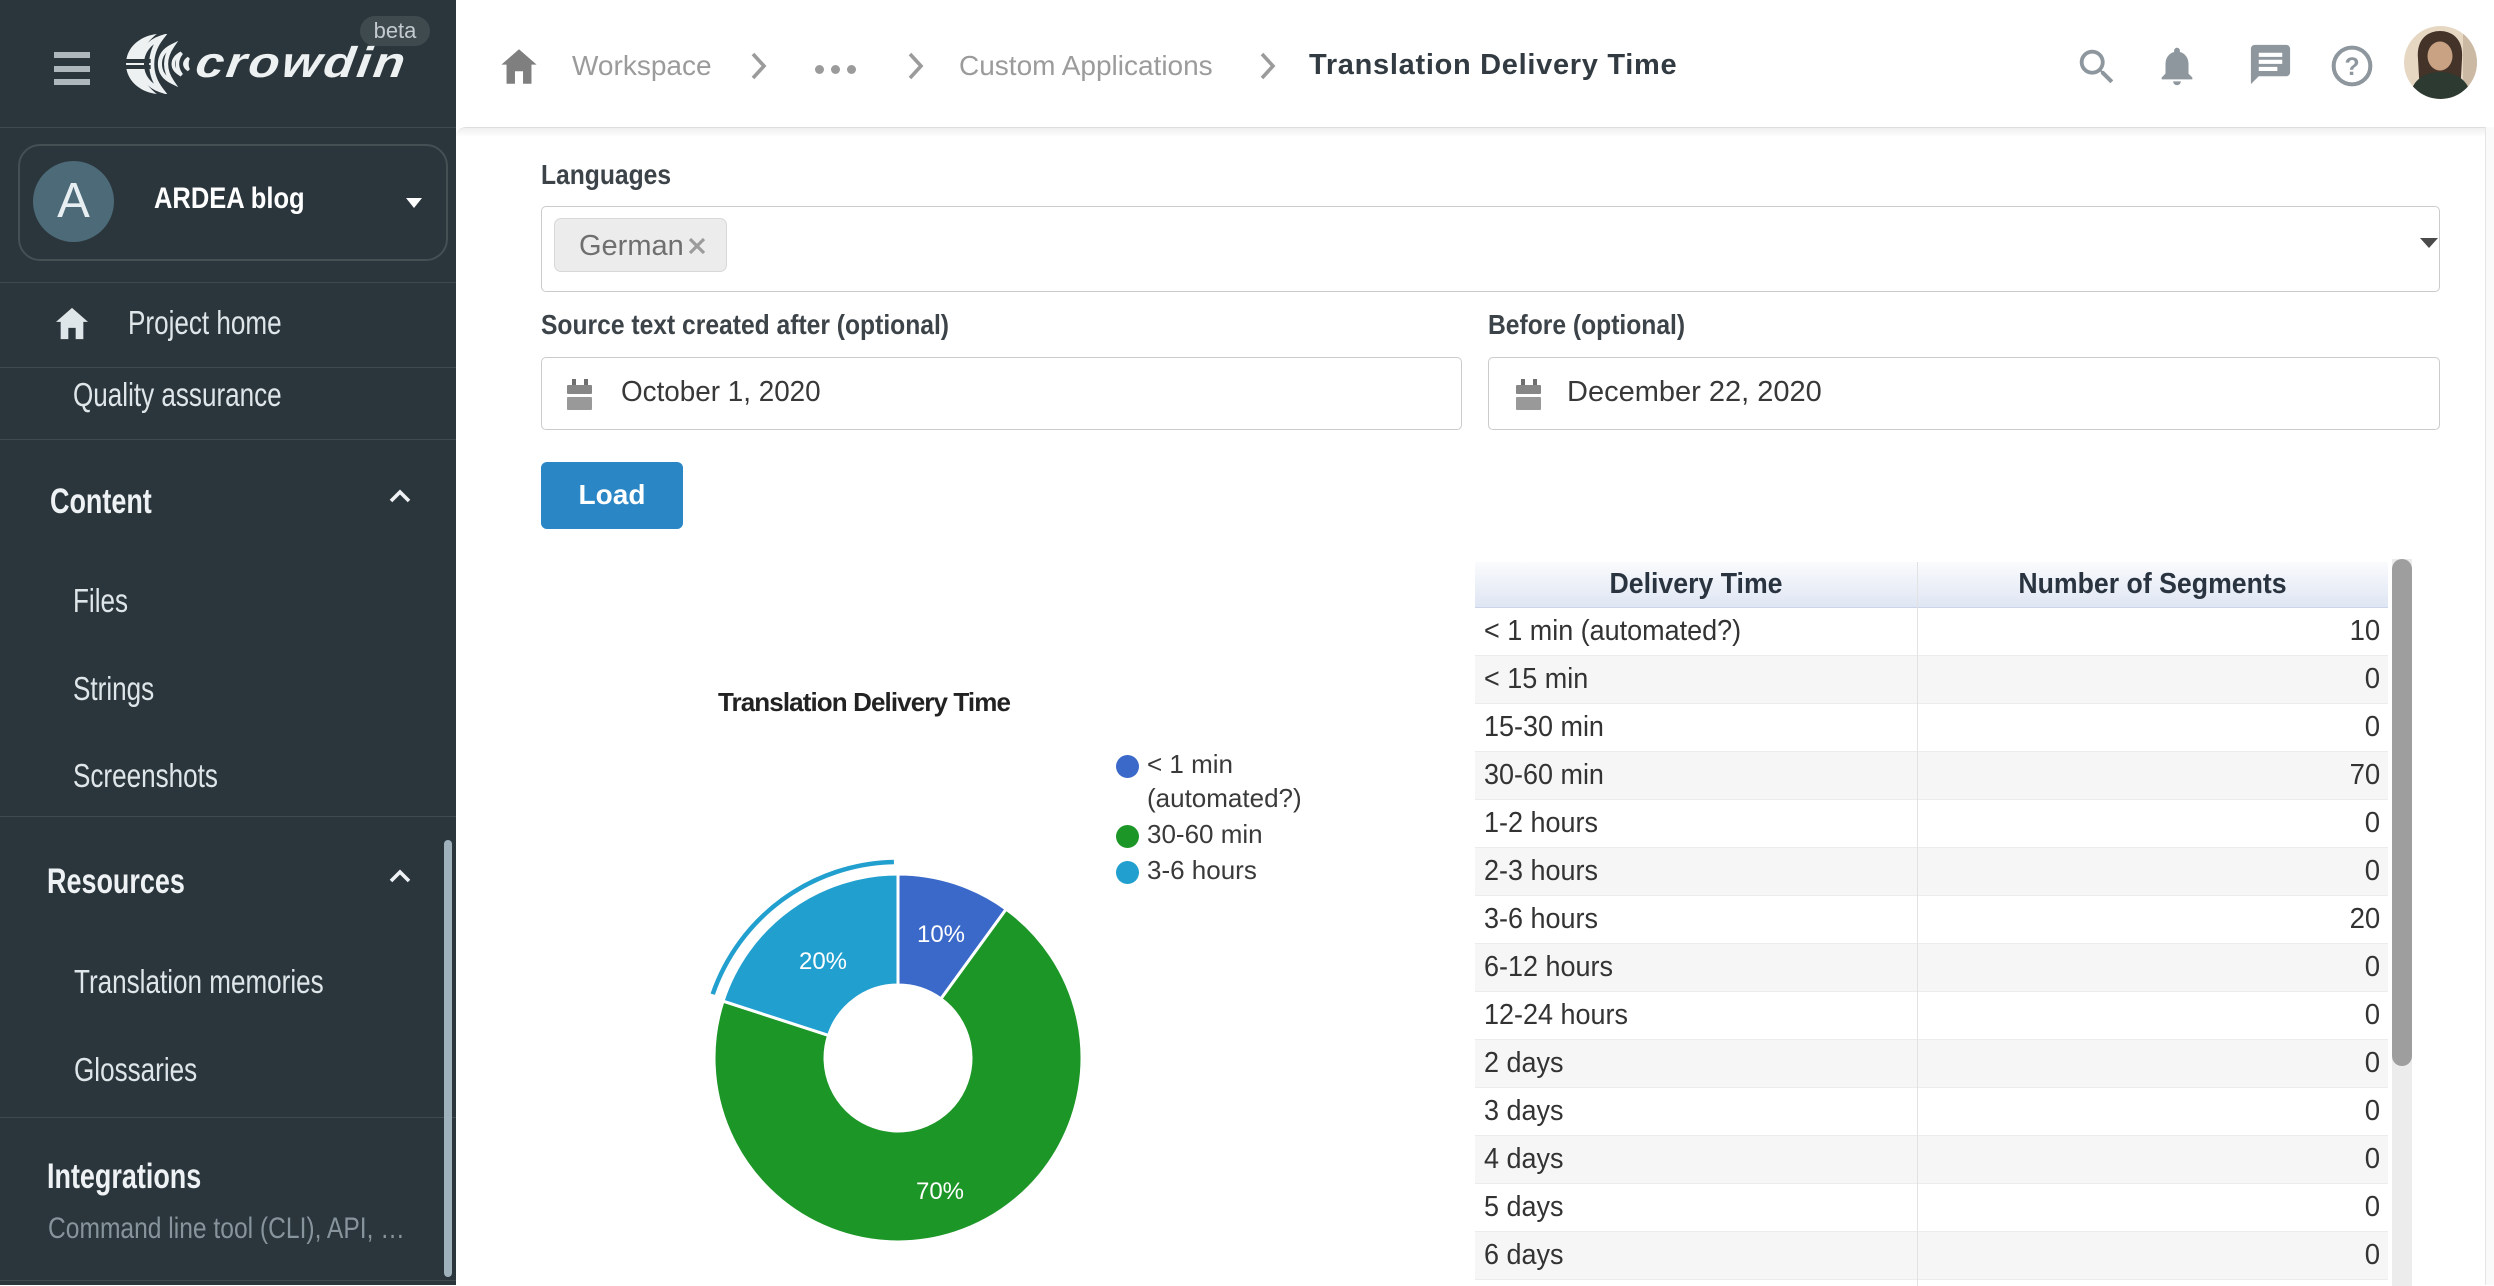 The width and height of the screenshot is (2494, 1286). What do you see at coordinates (940, 1191) in the screenshot?
I see `svg-text: 70%` at bounding box center [940, 1191].